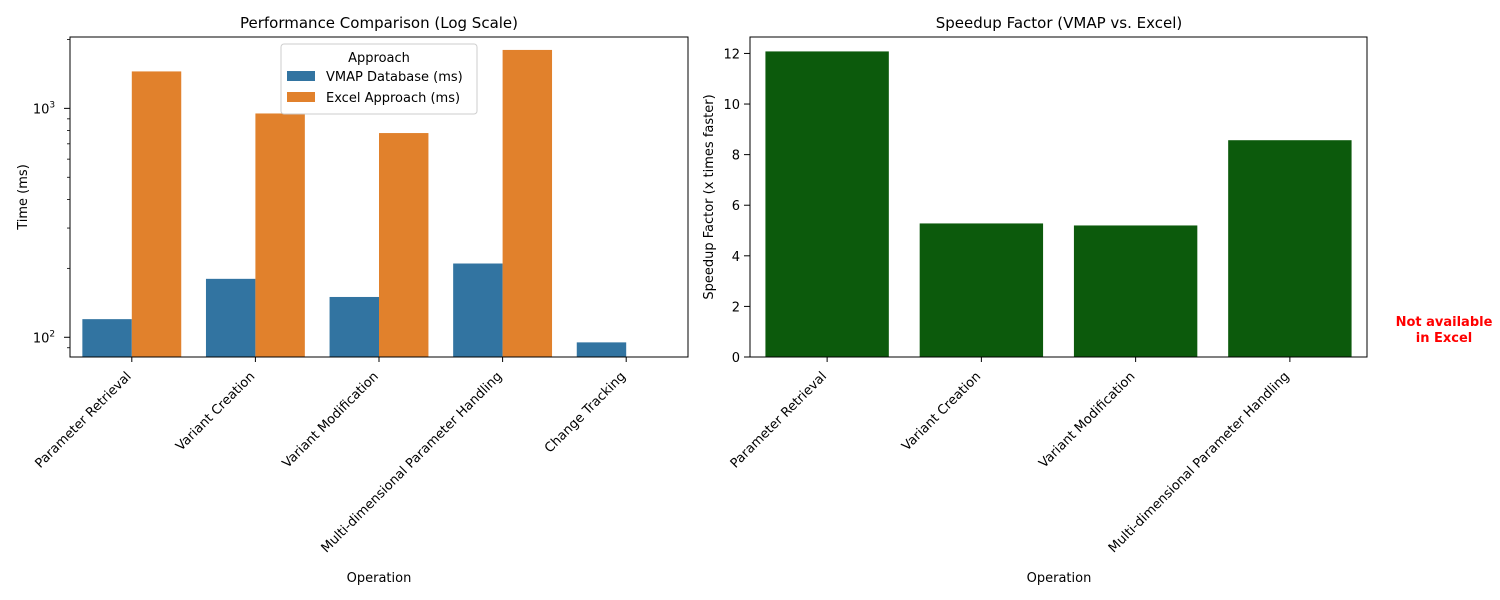 The height and width of the screenshot is (600, 1500). What do you see at coordinates (301, 76) in the screenshot?
I see `legend-swatch-vmap` at bounding box center [301, 76].